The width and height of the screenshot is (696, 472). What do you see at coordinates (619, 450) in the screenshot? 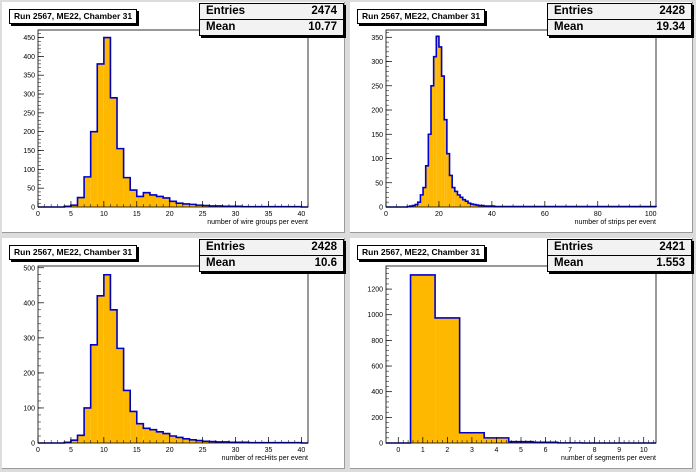
I see `x-tick-label: 9` at bounding box center [619, 450].